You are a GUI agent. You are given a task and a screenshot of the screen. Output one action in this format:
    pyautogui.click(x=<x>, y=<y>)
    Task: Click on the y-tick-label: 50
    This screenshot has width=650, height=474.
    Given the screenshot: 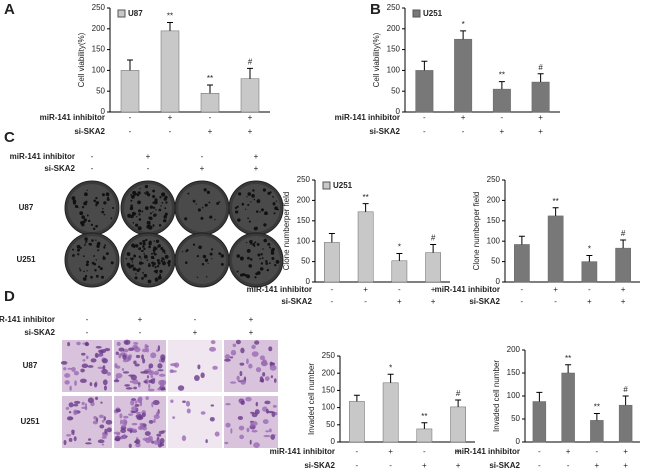 What is the action you would take?
    pyautogui.click(x=100, y=90)
    